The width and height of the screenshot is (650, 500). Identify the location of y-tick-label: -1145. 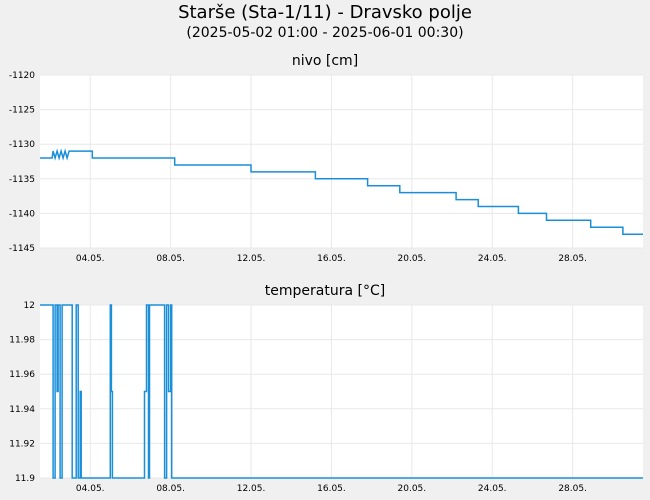
(22, 249).